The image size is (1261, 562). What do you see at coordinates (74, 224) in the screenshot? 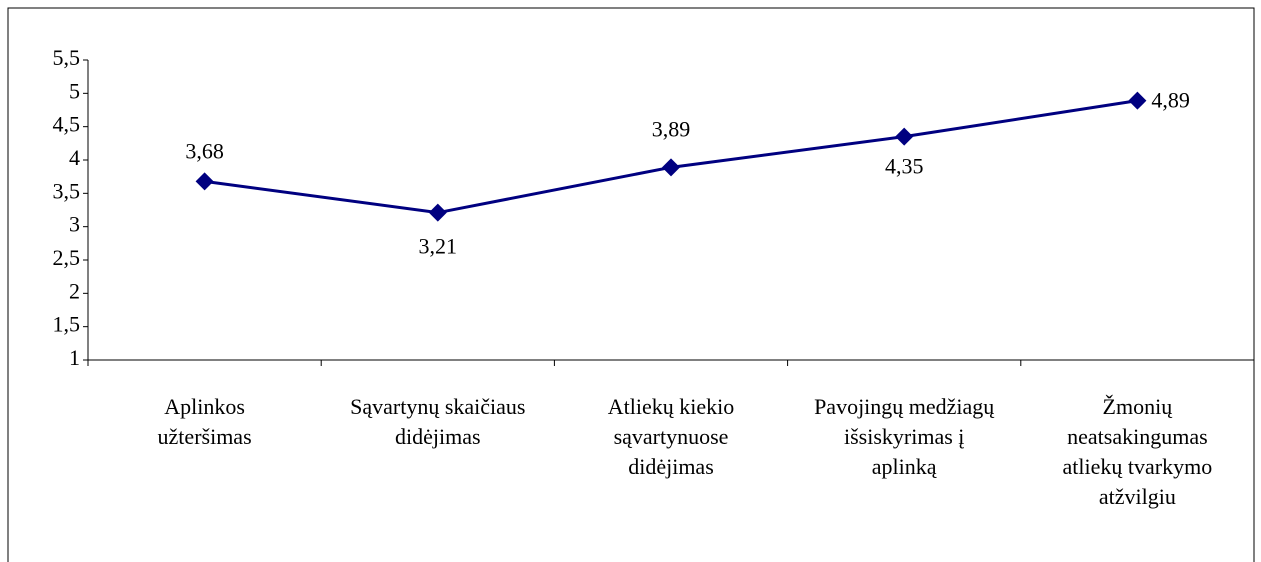
I see `y-tick-label: 3` at bounding box center [74, 224].